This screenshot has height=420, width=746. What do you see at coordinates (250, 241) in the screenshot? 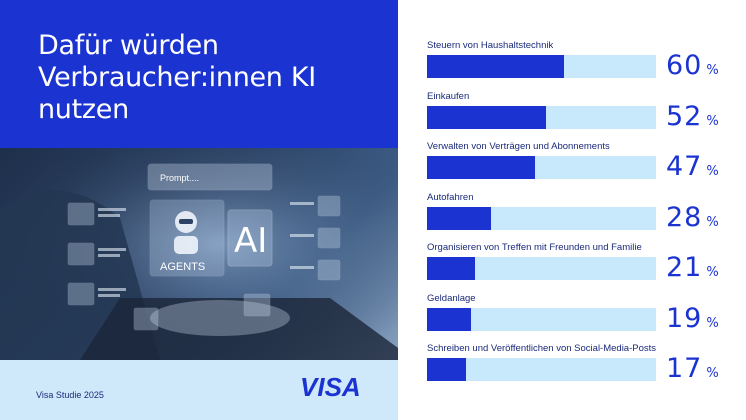
I see `chip-label: AI` at bounding box center [250, 241].